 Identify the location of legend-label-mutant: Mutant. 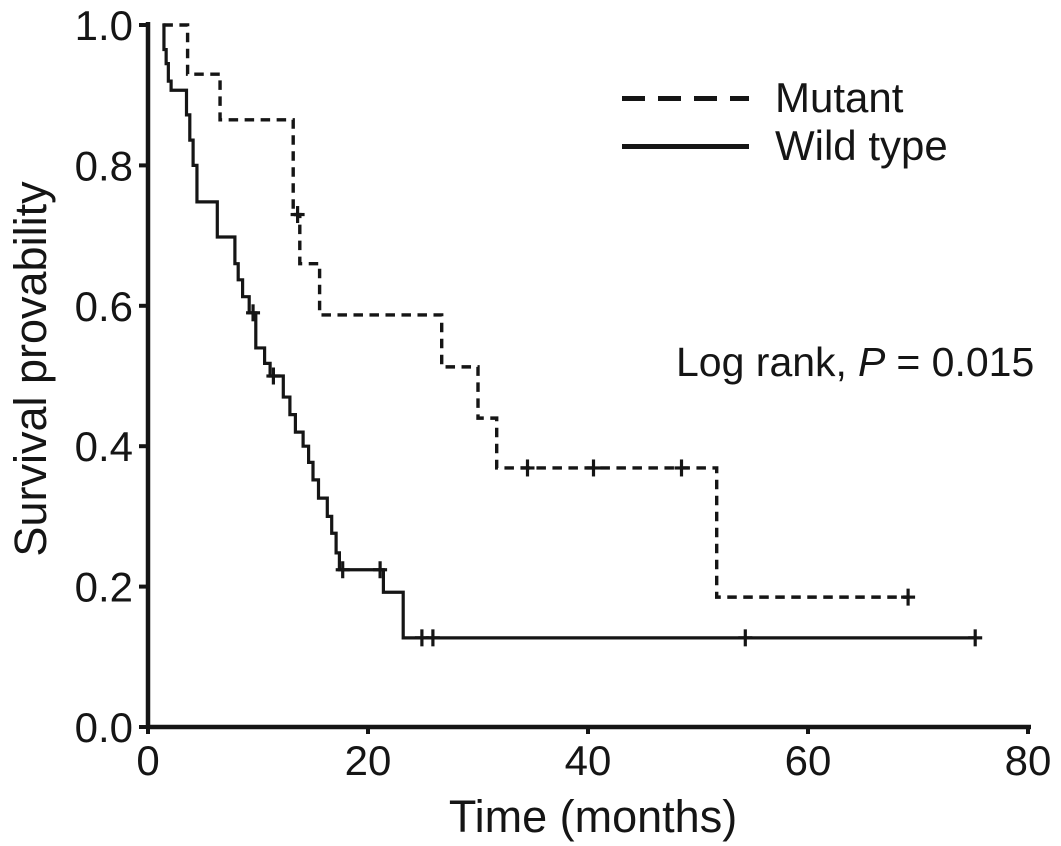
(839, 97).